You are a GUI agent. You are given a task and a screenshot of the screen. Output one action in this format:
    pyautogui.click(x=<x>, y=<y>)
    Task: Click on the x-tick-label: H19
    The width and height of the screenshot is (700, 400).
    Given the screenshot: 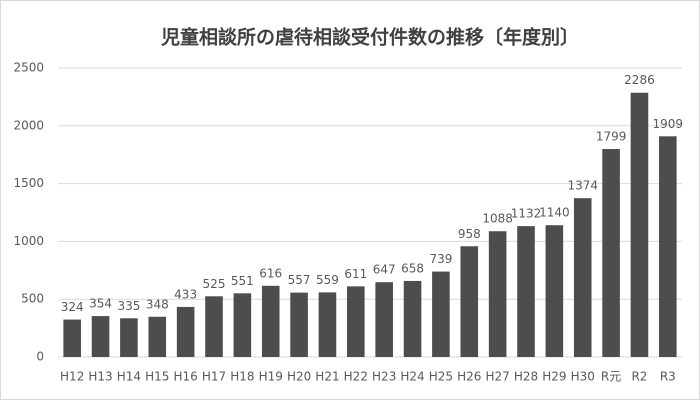 What is the action you would take?
    pyautogui.click(x=271, y=377)
    